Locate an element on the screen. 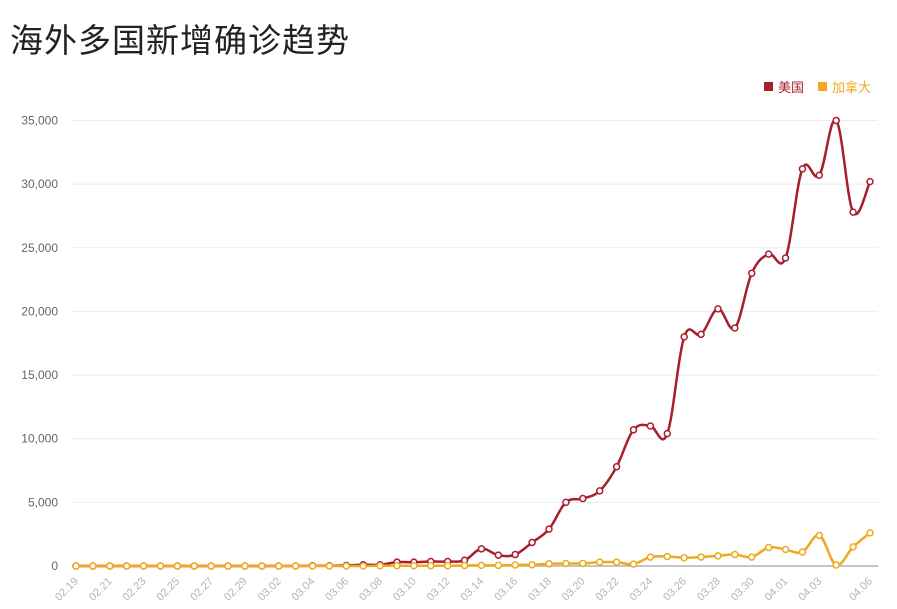 This screenshot has height=609, width=897. x-tick-label: 03.02 is located at coordinates (270, 589).